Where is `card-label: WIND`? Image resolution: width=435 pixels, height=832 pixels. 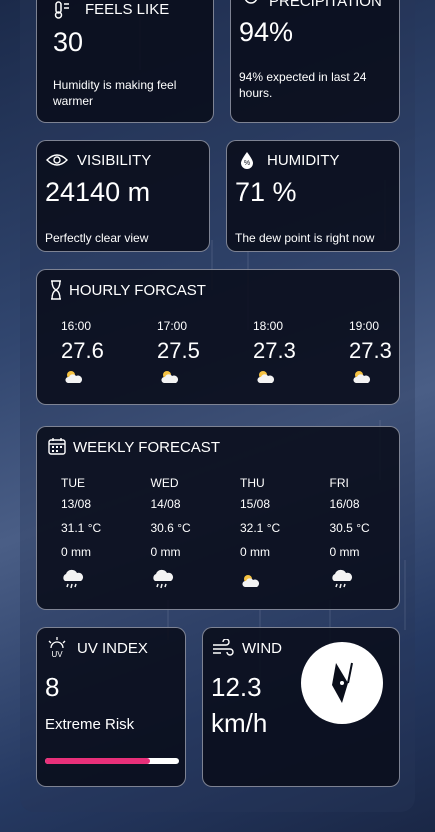
card-label: WIND is located at coordinates (262, 648).